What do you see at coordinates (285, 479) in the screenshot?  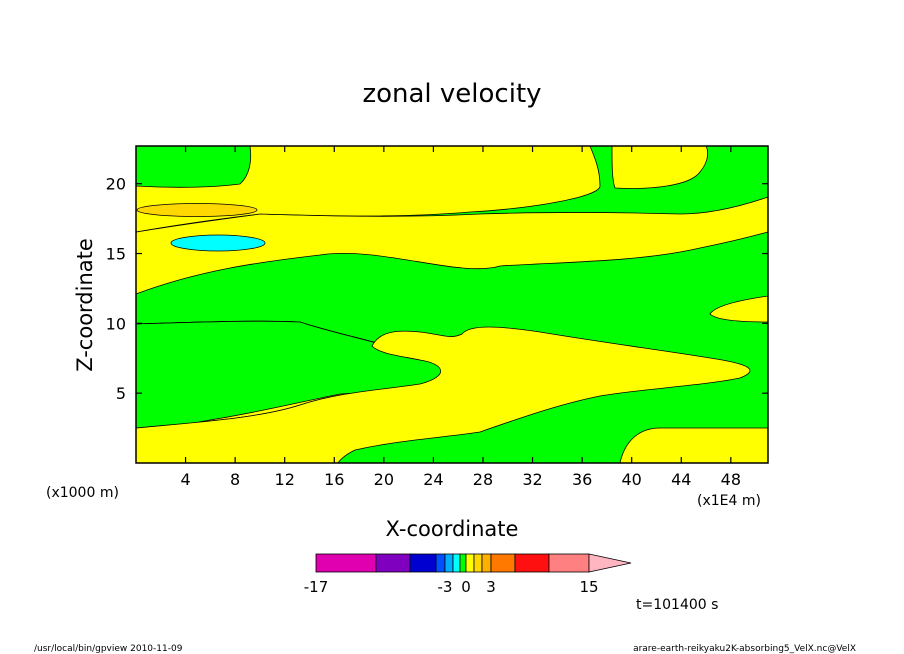 I see `x-tick-label: 12` at bounding box center [285, 479].